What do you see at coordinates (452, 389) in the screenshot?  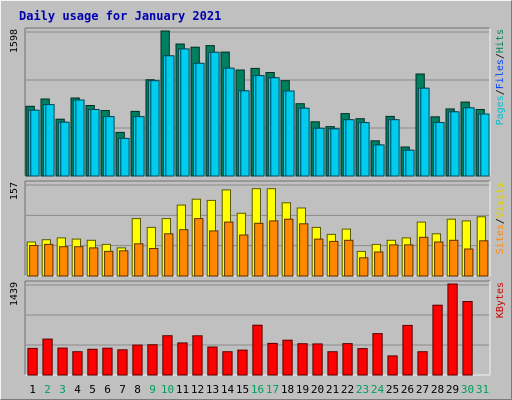 I see `day-label: 29` at bounding box center [452, 389].